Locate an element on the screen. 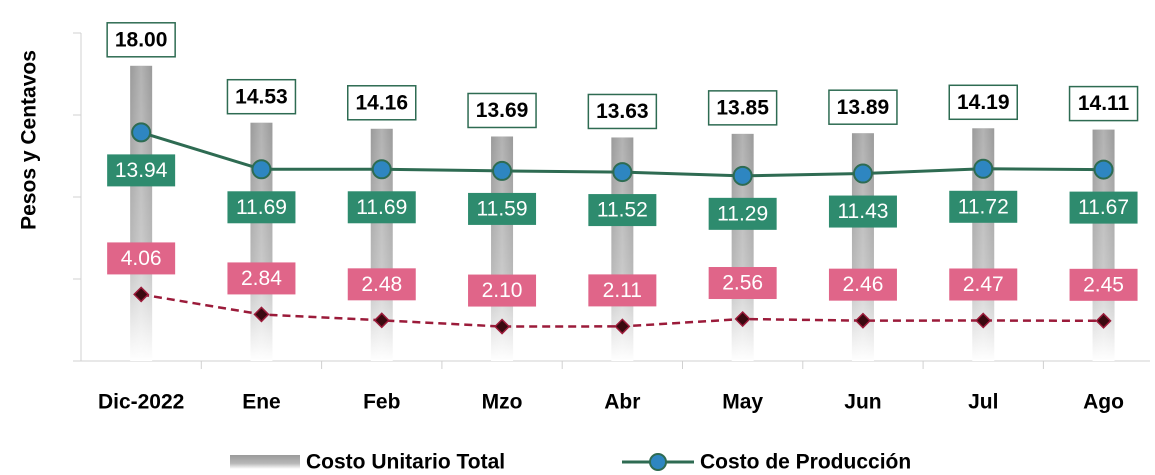  value-label: 11.67 is located at coordinates (1103, 207).